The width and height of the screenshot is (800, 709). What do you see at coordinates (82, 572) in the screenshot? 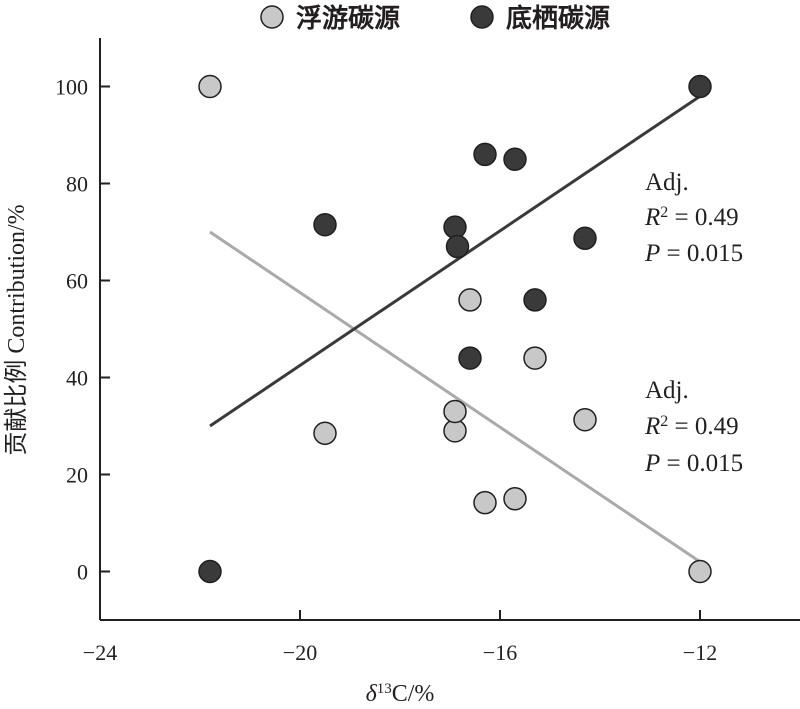
I see `y-tick-label: 0` at bounding box center [82, 572].